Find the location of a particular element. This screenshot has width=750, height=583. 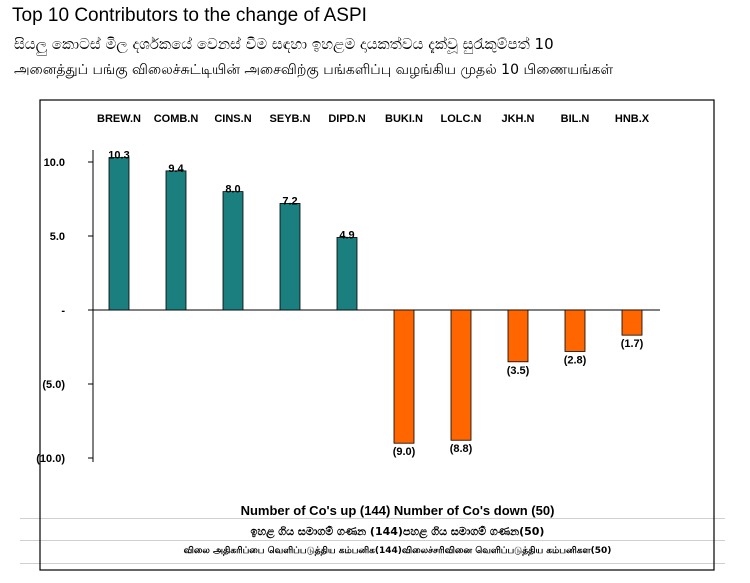

data-label: 7.2 is located at coordinates (289, 201).